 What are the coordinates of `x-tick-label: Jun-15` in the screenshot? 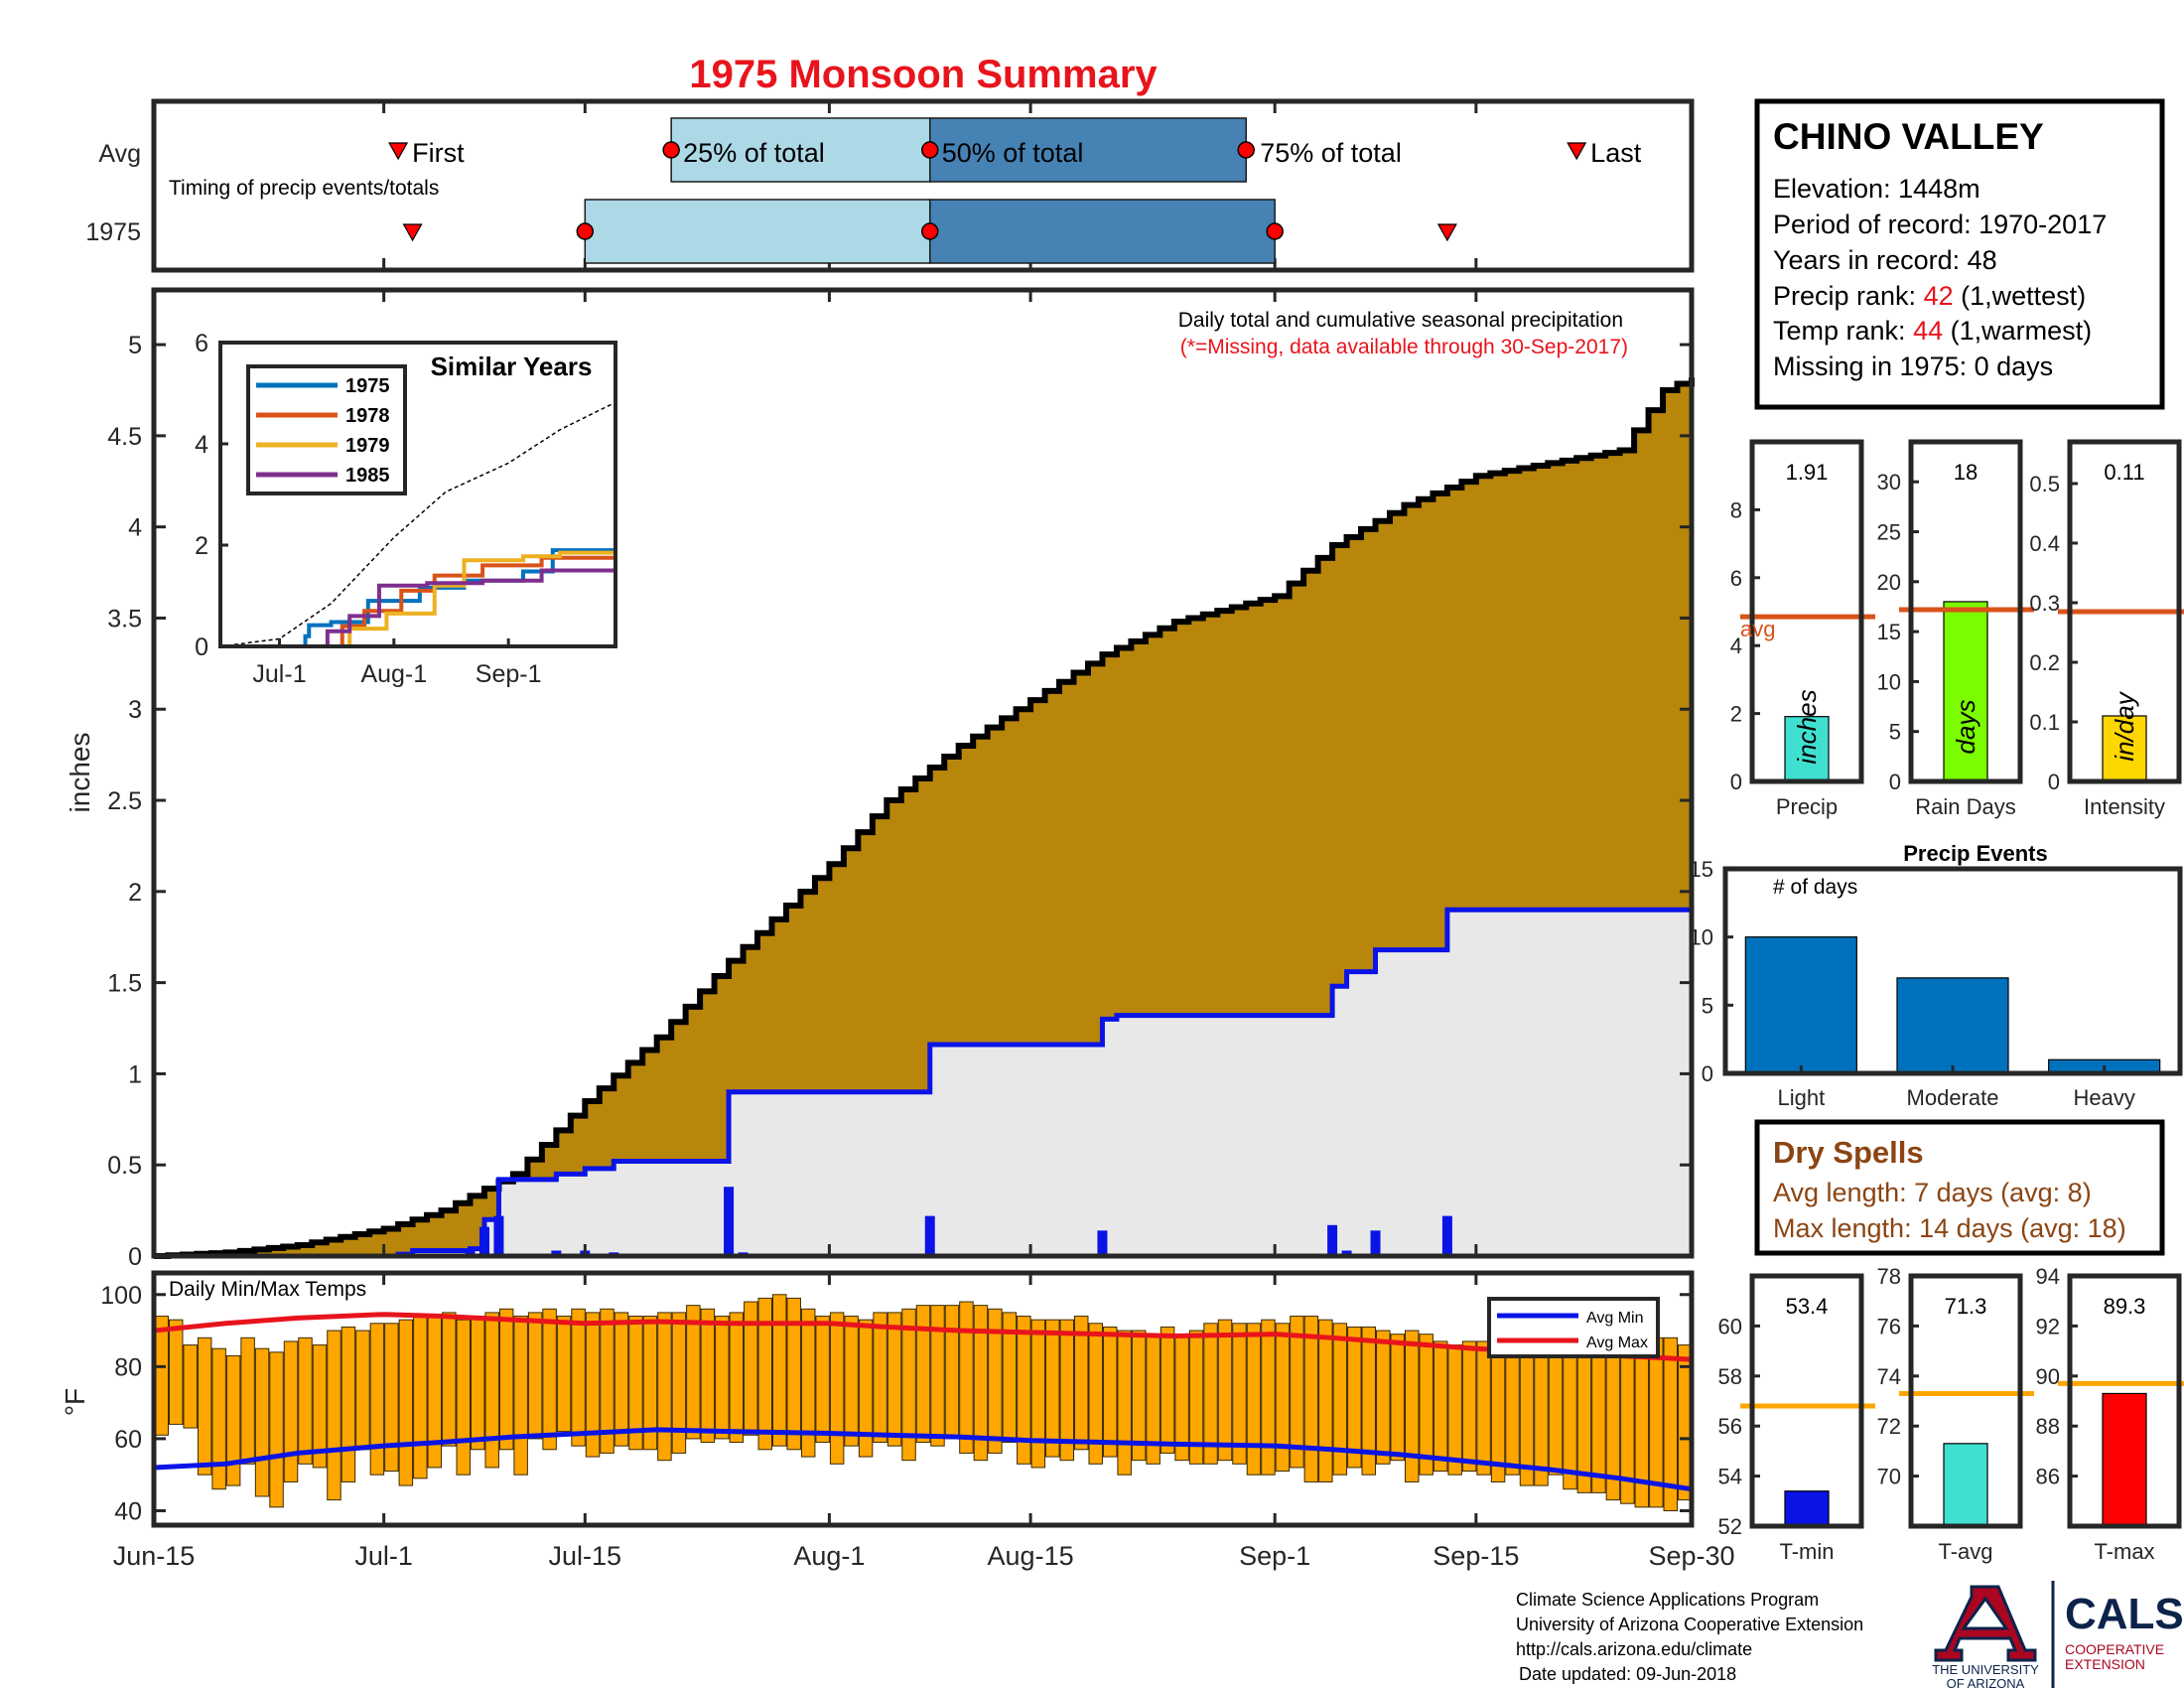 It's located at (154, 1556).